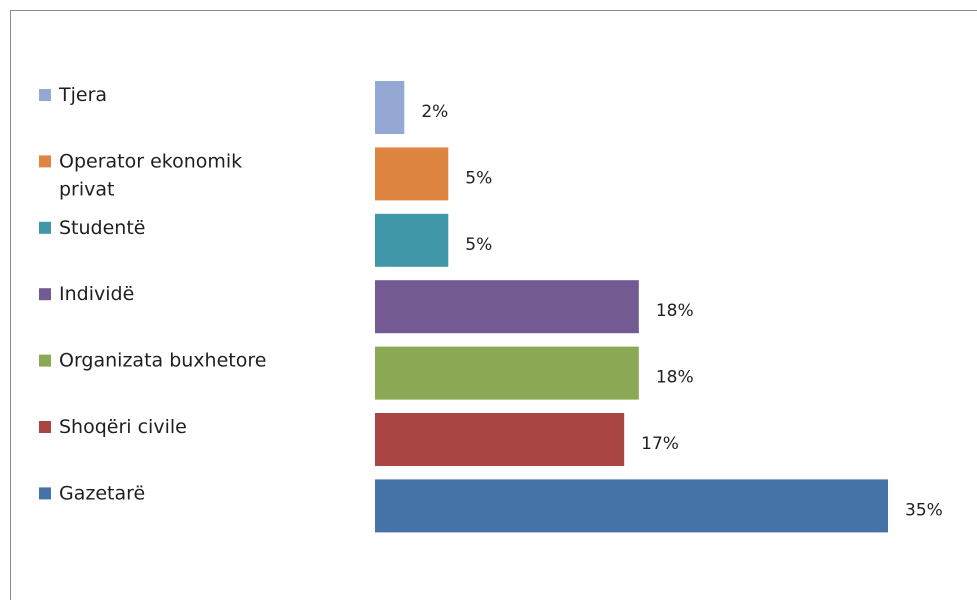 The image size is (977, 600). Describe the element at coordinates (434, 112) in the screenshot. I see `value-label-tjera: 2%` at that location.